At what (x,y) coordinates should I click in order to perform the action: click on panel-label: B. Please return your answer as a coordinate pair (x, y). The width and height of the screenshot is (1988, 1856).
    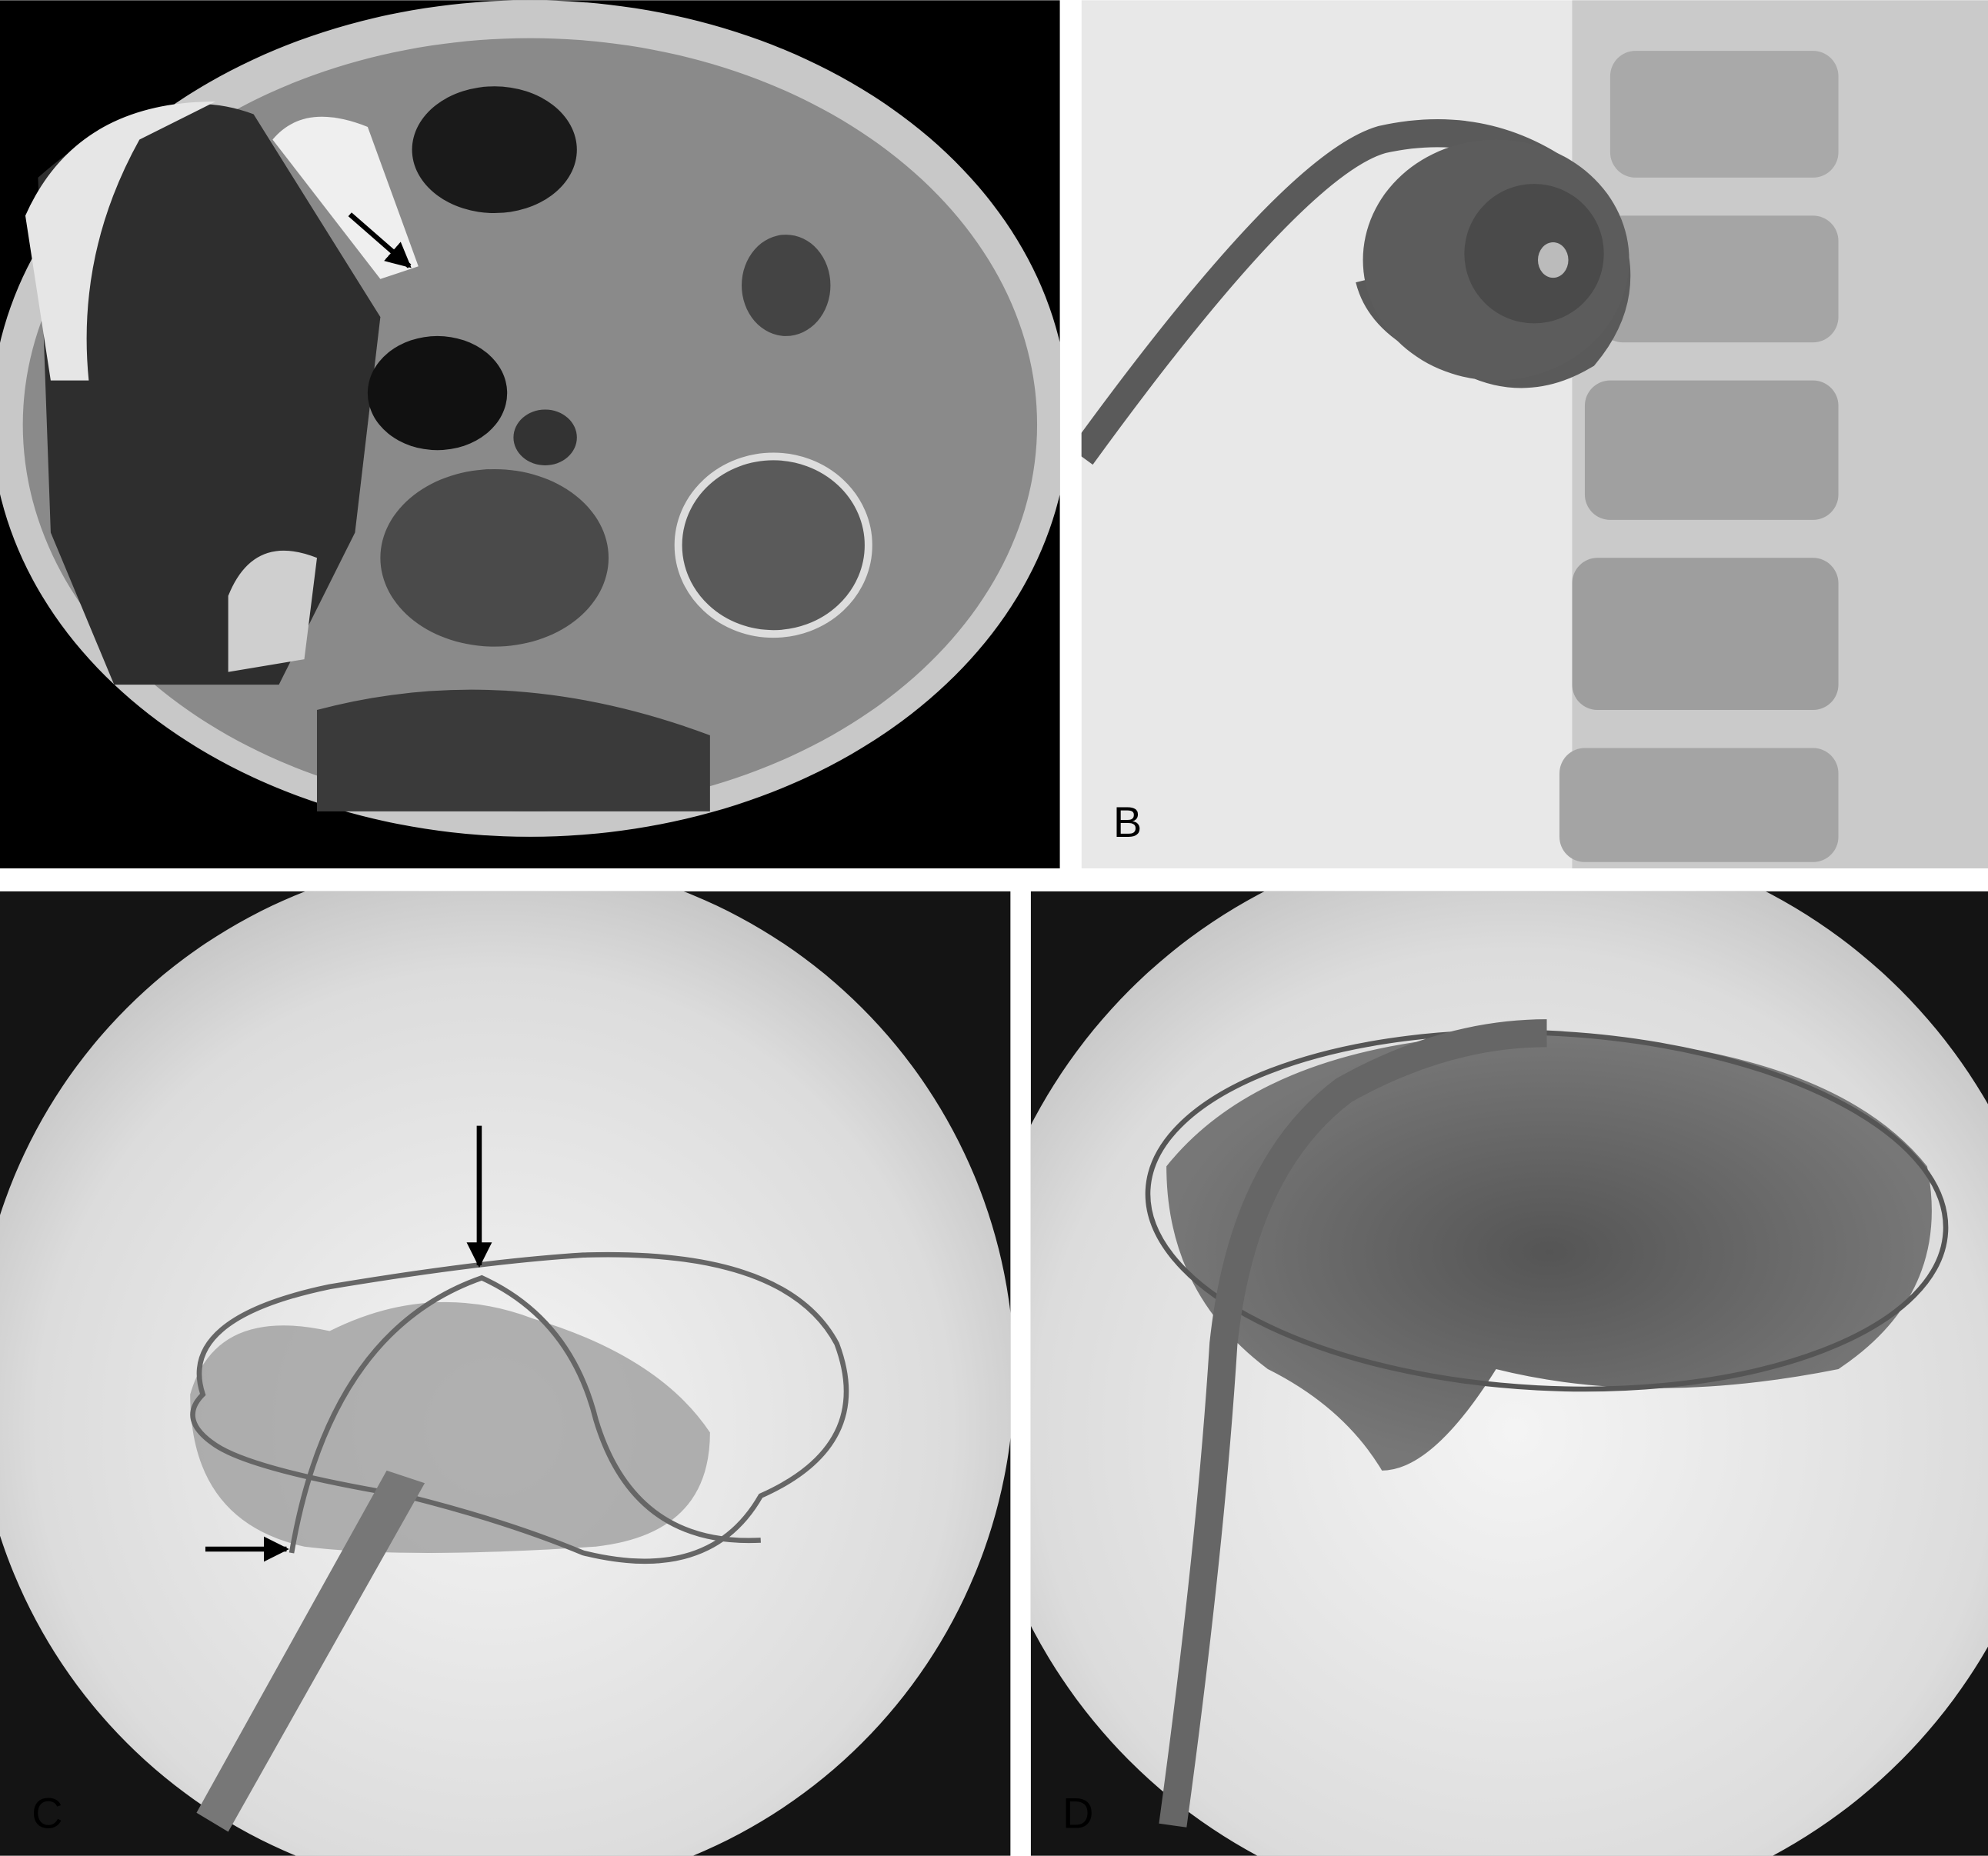
    Looking at the image, I should click on (1127, 822).